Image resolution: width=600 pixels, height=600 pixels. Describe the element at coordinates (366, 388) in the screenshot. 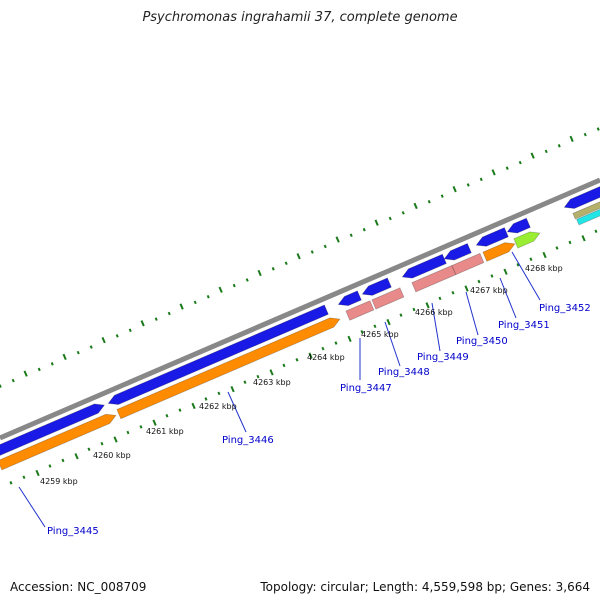

I see `gene-label: Ping_3447` at that location.